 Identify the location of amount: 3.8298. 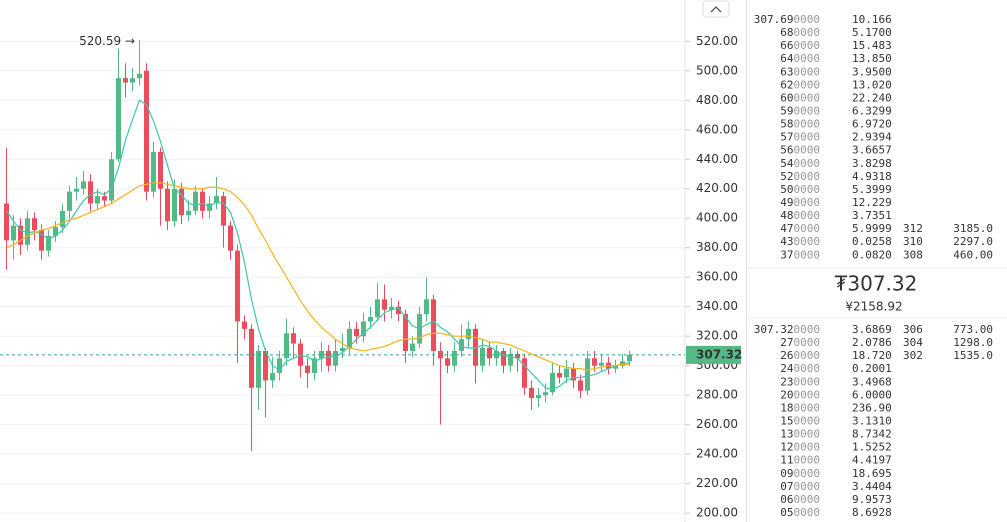
(872, 163).